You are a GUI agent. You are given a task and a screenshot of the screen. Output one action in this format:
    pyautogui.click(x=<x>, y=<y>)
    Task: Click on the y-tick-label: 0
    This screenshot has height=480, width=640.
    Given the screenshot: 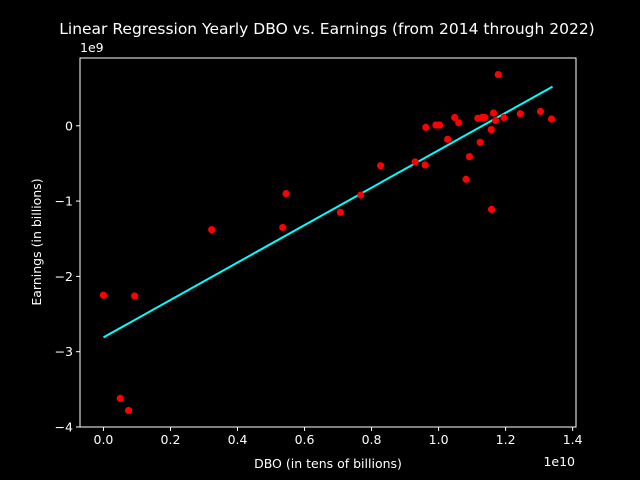 What is the action you would take?
    pyautogui.click(x=69, y=125)
    